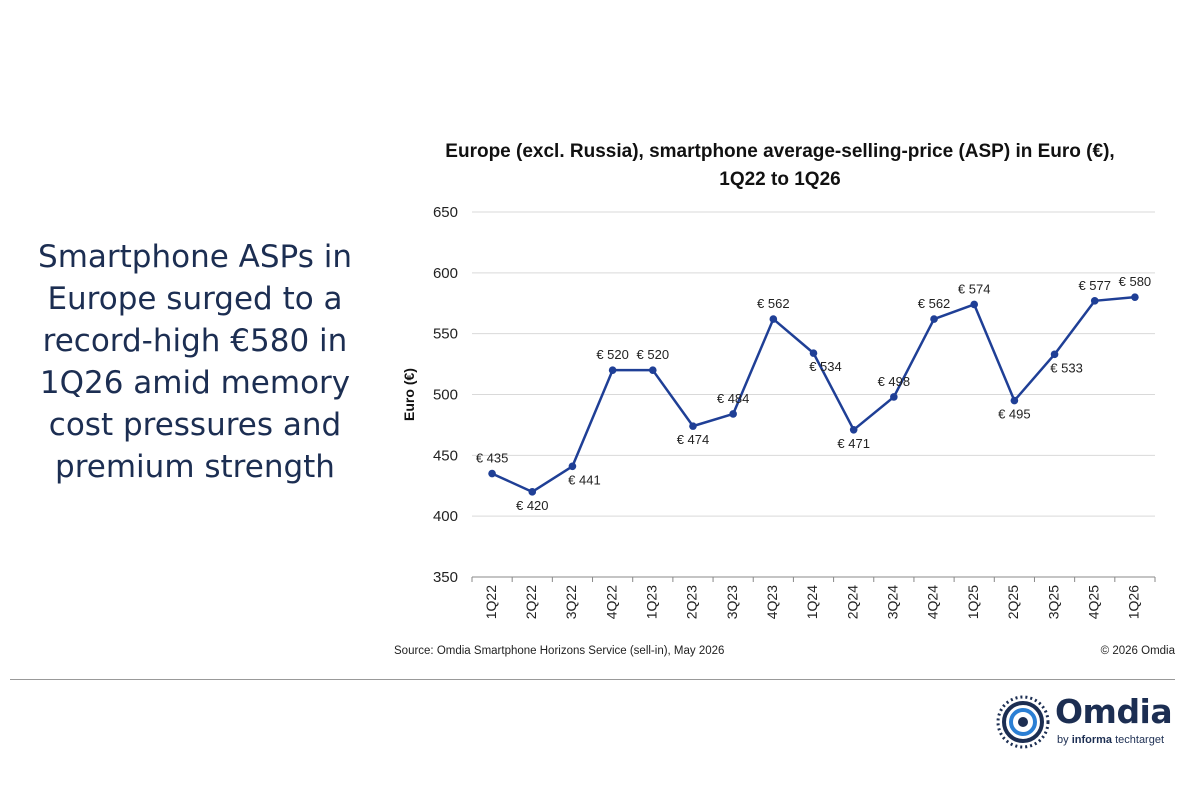 This screenshot has width=1200, height=800. Describe the element at coordinates (1140, 740) in the screenshot. I see `logo-techtarget: techtarget` at that location.